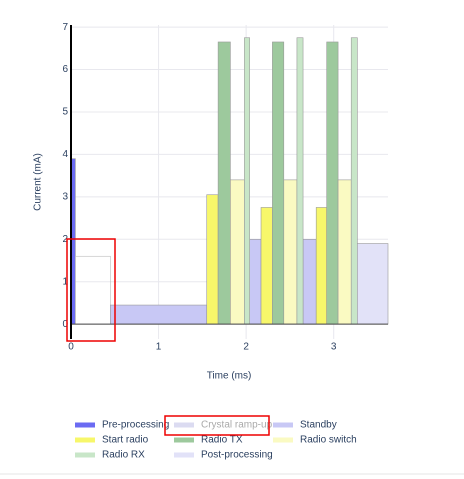  I want to click on y-tick-label: 7, so click(65, 27).